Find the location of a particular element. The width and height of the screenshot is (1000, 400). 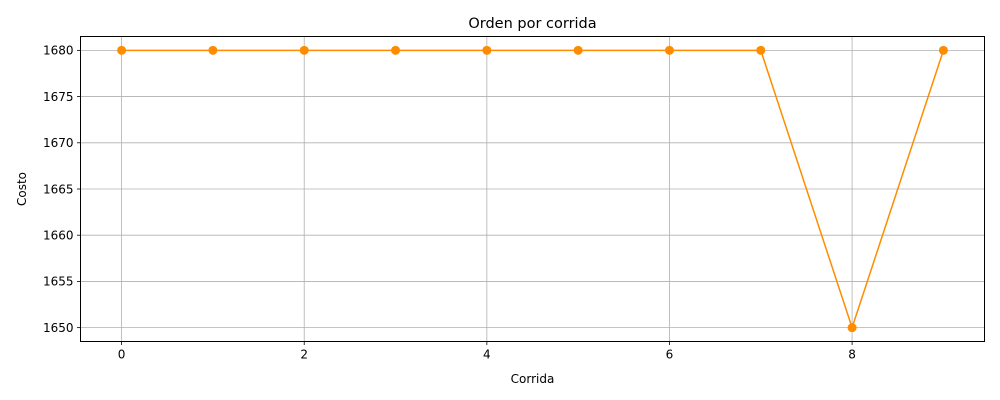

chart-title: Orden por corrida is located at coordinates (532, 24).